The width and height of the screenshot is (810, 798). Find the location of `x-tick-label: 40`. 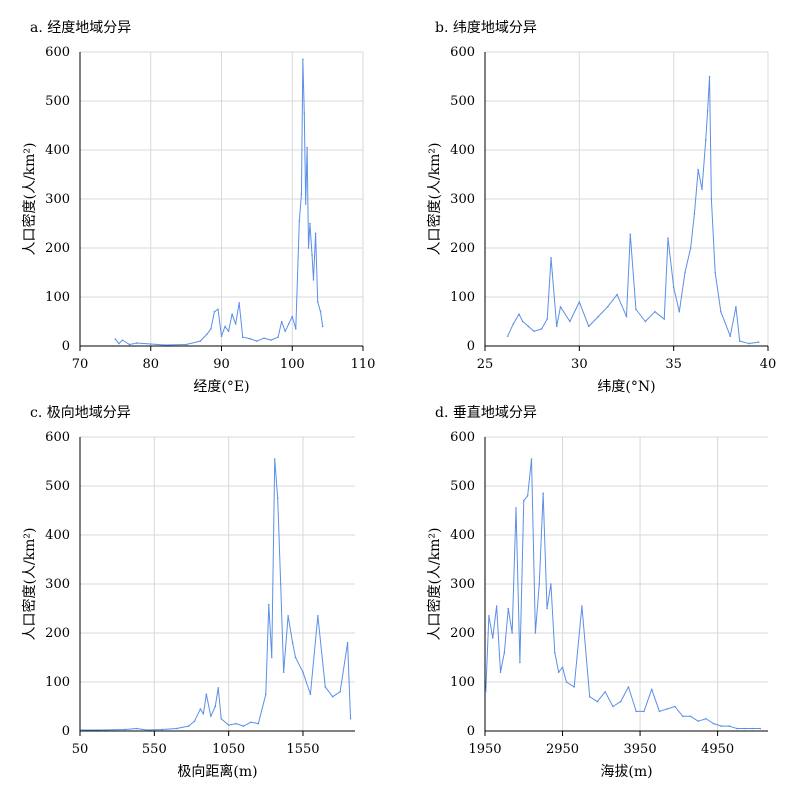

x-tick-label: 40 is located at coordinates (768, 364).